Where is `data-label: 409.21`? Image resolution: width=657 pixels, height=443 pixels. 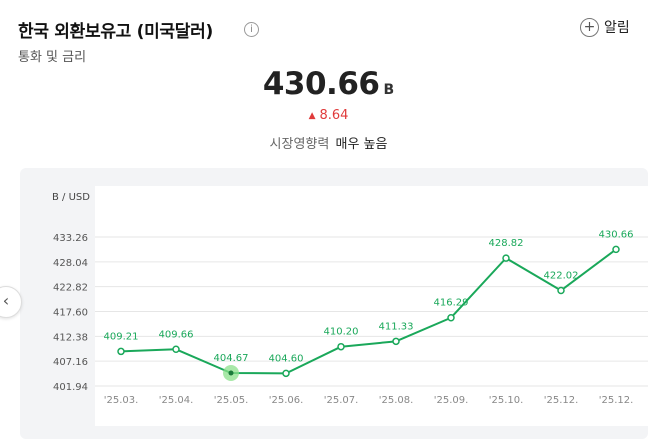 data-label: 409.21 is located at coordinates (121, 336).